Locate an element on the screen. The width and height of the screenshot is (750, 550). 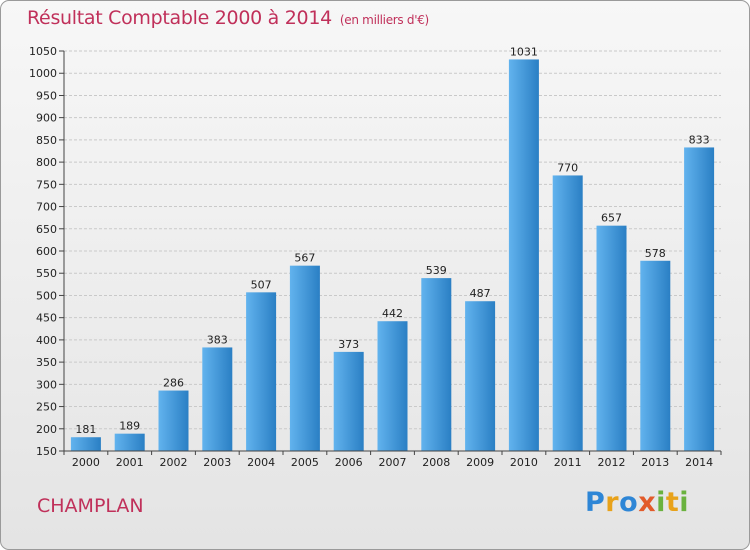
logo-letter: t is located at coordinates (672, 502).